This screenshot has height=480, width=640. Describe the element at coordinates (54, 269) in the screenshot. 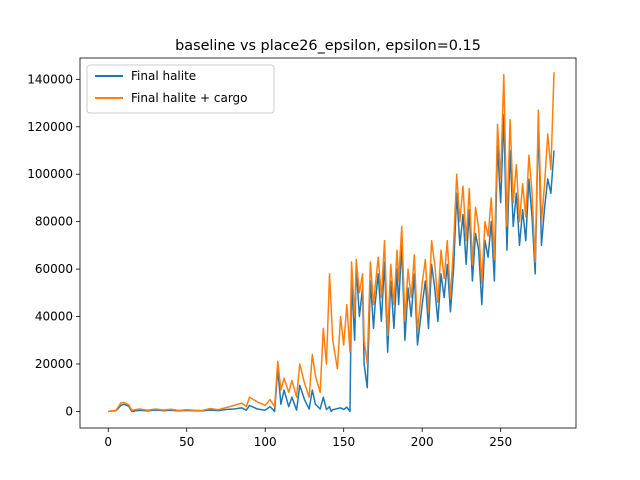

I see `y-tick-label: 60000` at that location.